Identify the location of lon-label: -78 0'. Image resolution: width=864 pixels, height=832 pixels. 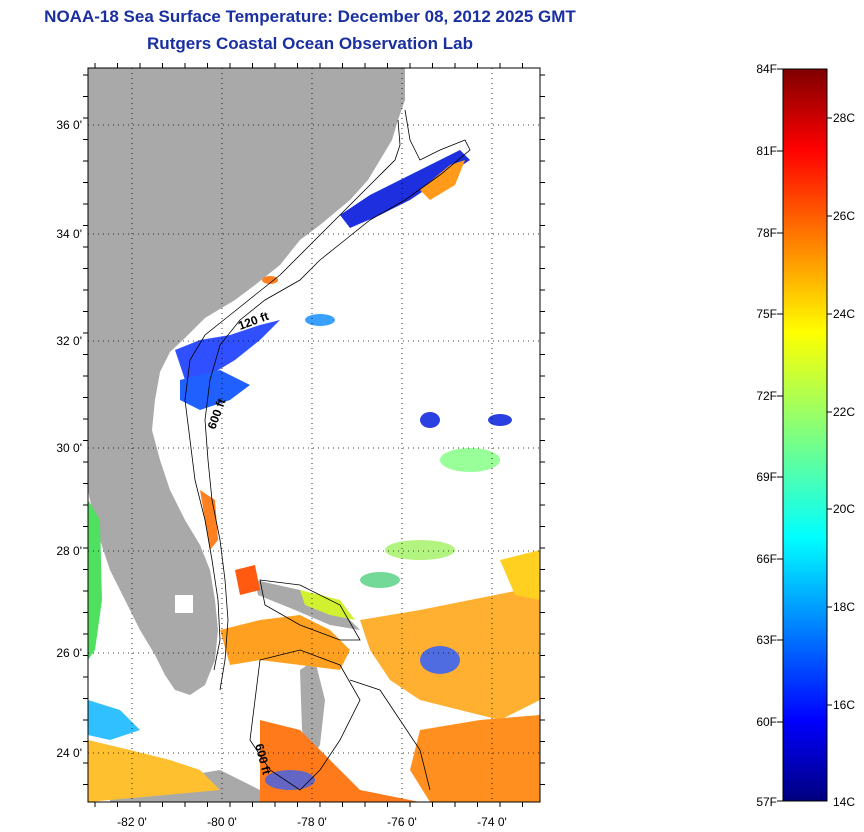
(312, 822).